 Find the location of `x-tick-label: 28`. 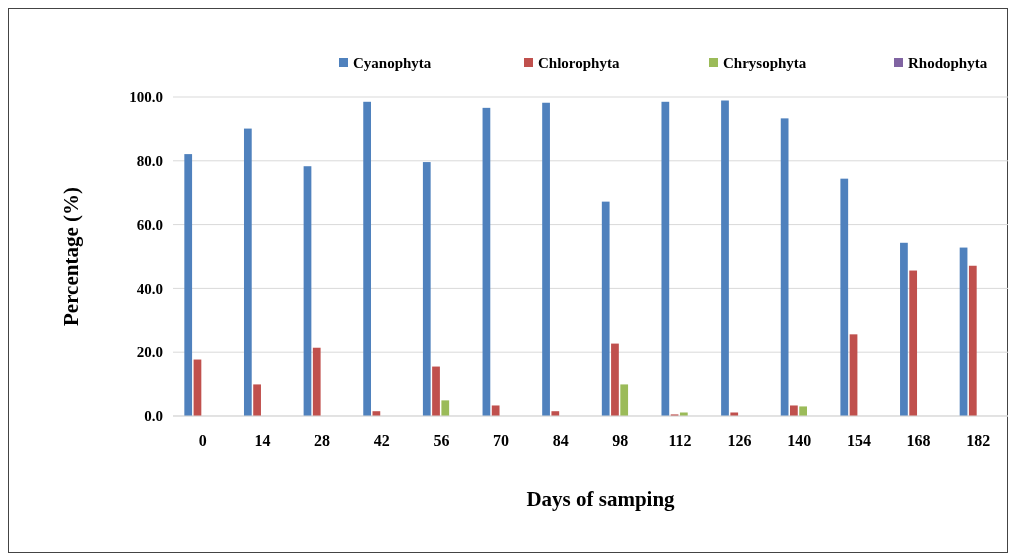

x-tick-label: 28 is located at coordinates (322, 440).